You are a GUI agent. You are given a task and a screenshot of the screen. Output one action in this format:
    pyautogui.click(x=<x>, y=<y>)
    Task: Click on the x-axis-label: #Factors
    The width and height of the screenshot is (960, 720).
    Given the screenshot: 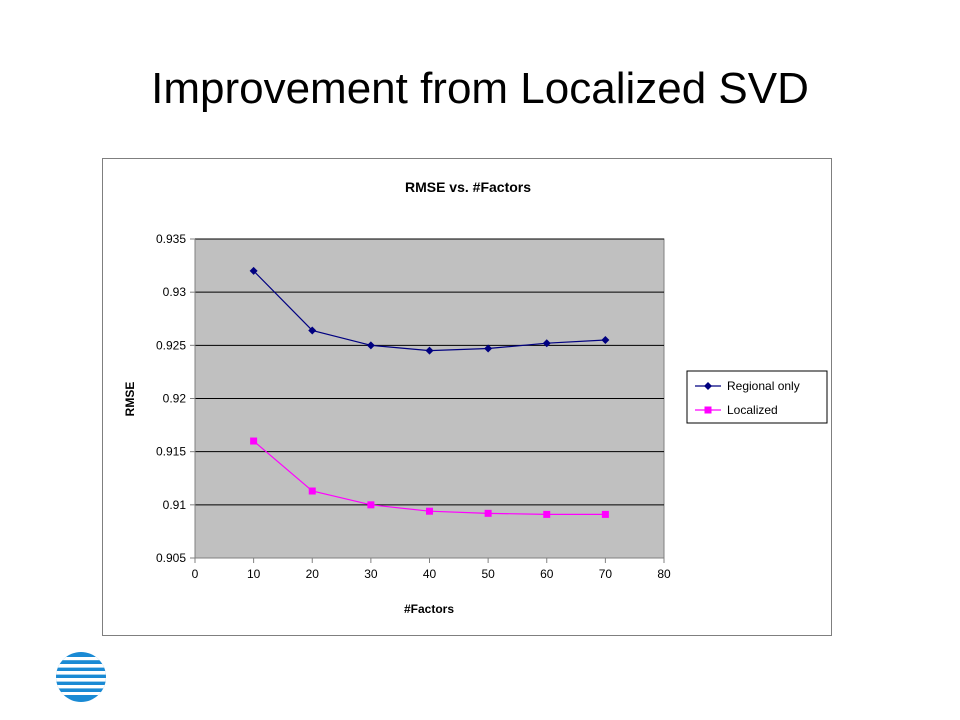 What is the action you would take?
    pyautogui.click(x=429, y=609)
    